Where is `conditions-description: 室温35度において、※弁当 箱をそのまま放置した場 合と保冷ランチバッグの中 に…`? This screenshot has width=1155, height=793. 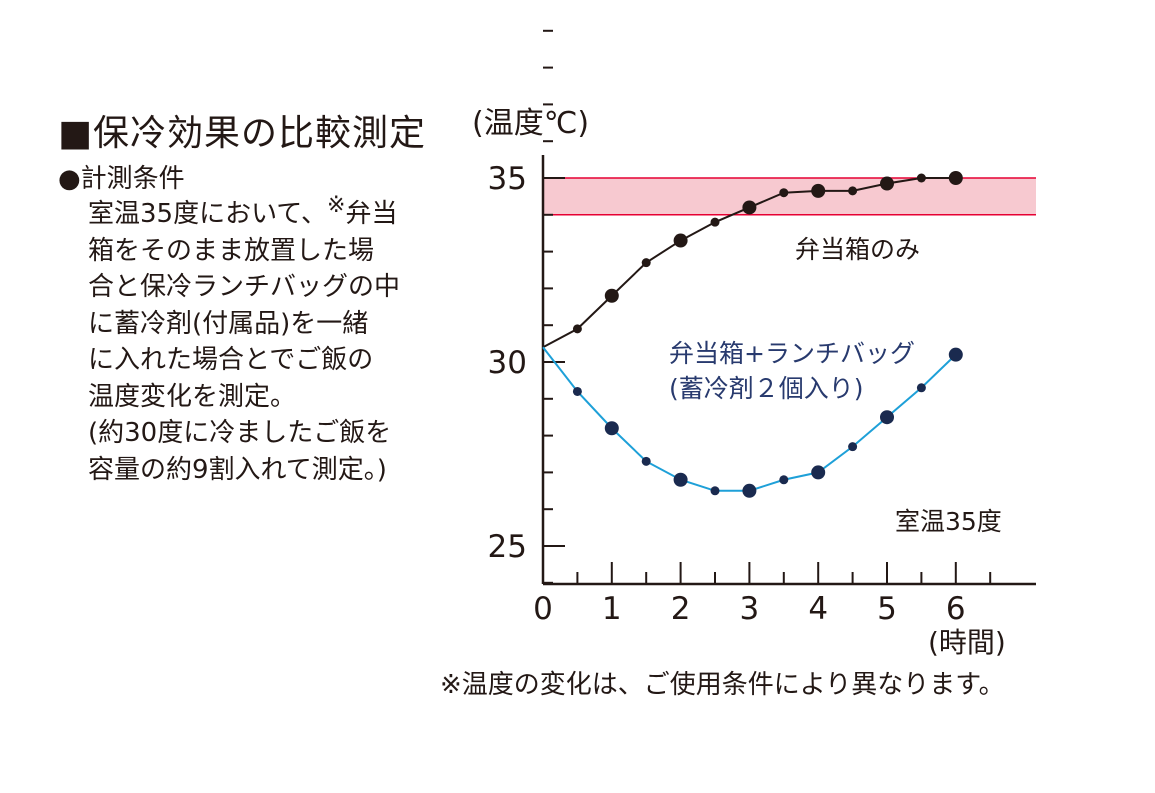 conditions-description: 室温35度において、※弁当 箱をそのまま放置した場 合と保冷ランチバッグの中 に… is located at coordinates (273, 340).